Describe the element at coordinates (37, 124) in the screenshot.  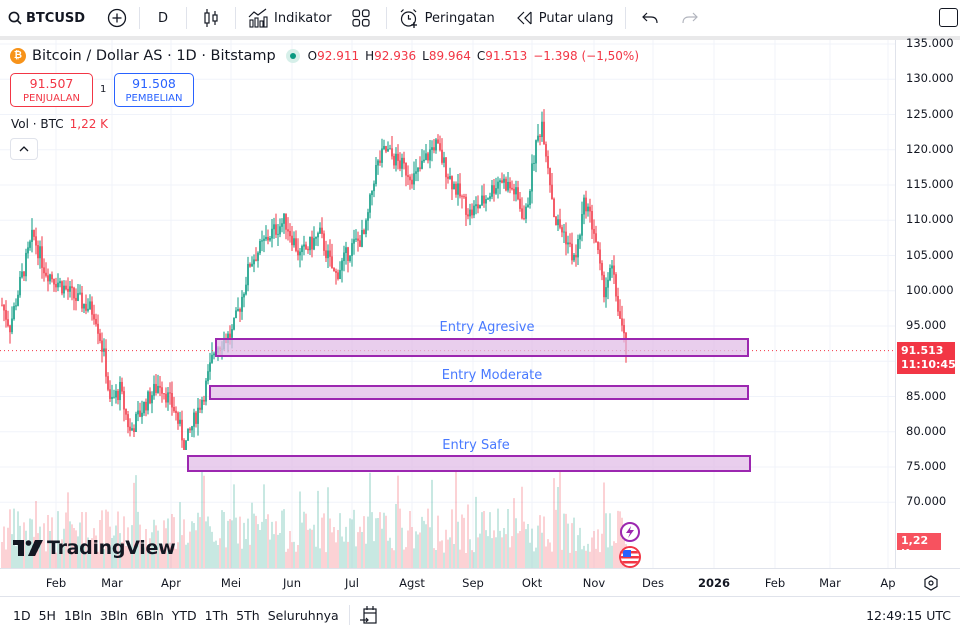
I see `volume-label: Vol · BTC` at that location.